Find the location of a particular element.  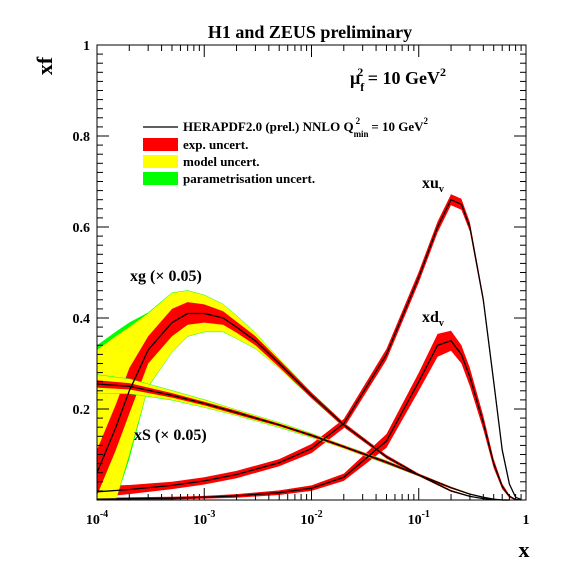

legend-entry-model: model uncert. is located at coordinates (221, 161).